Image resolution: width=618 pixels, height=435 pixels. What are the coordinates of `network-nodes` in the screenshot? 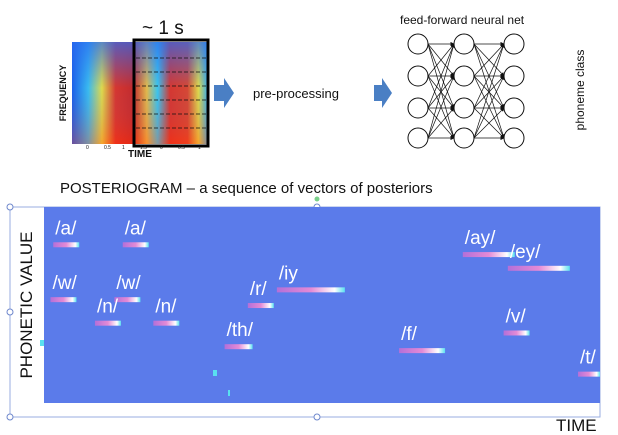 It's located at (466, 91).